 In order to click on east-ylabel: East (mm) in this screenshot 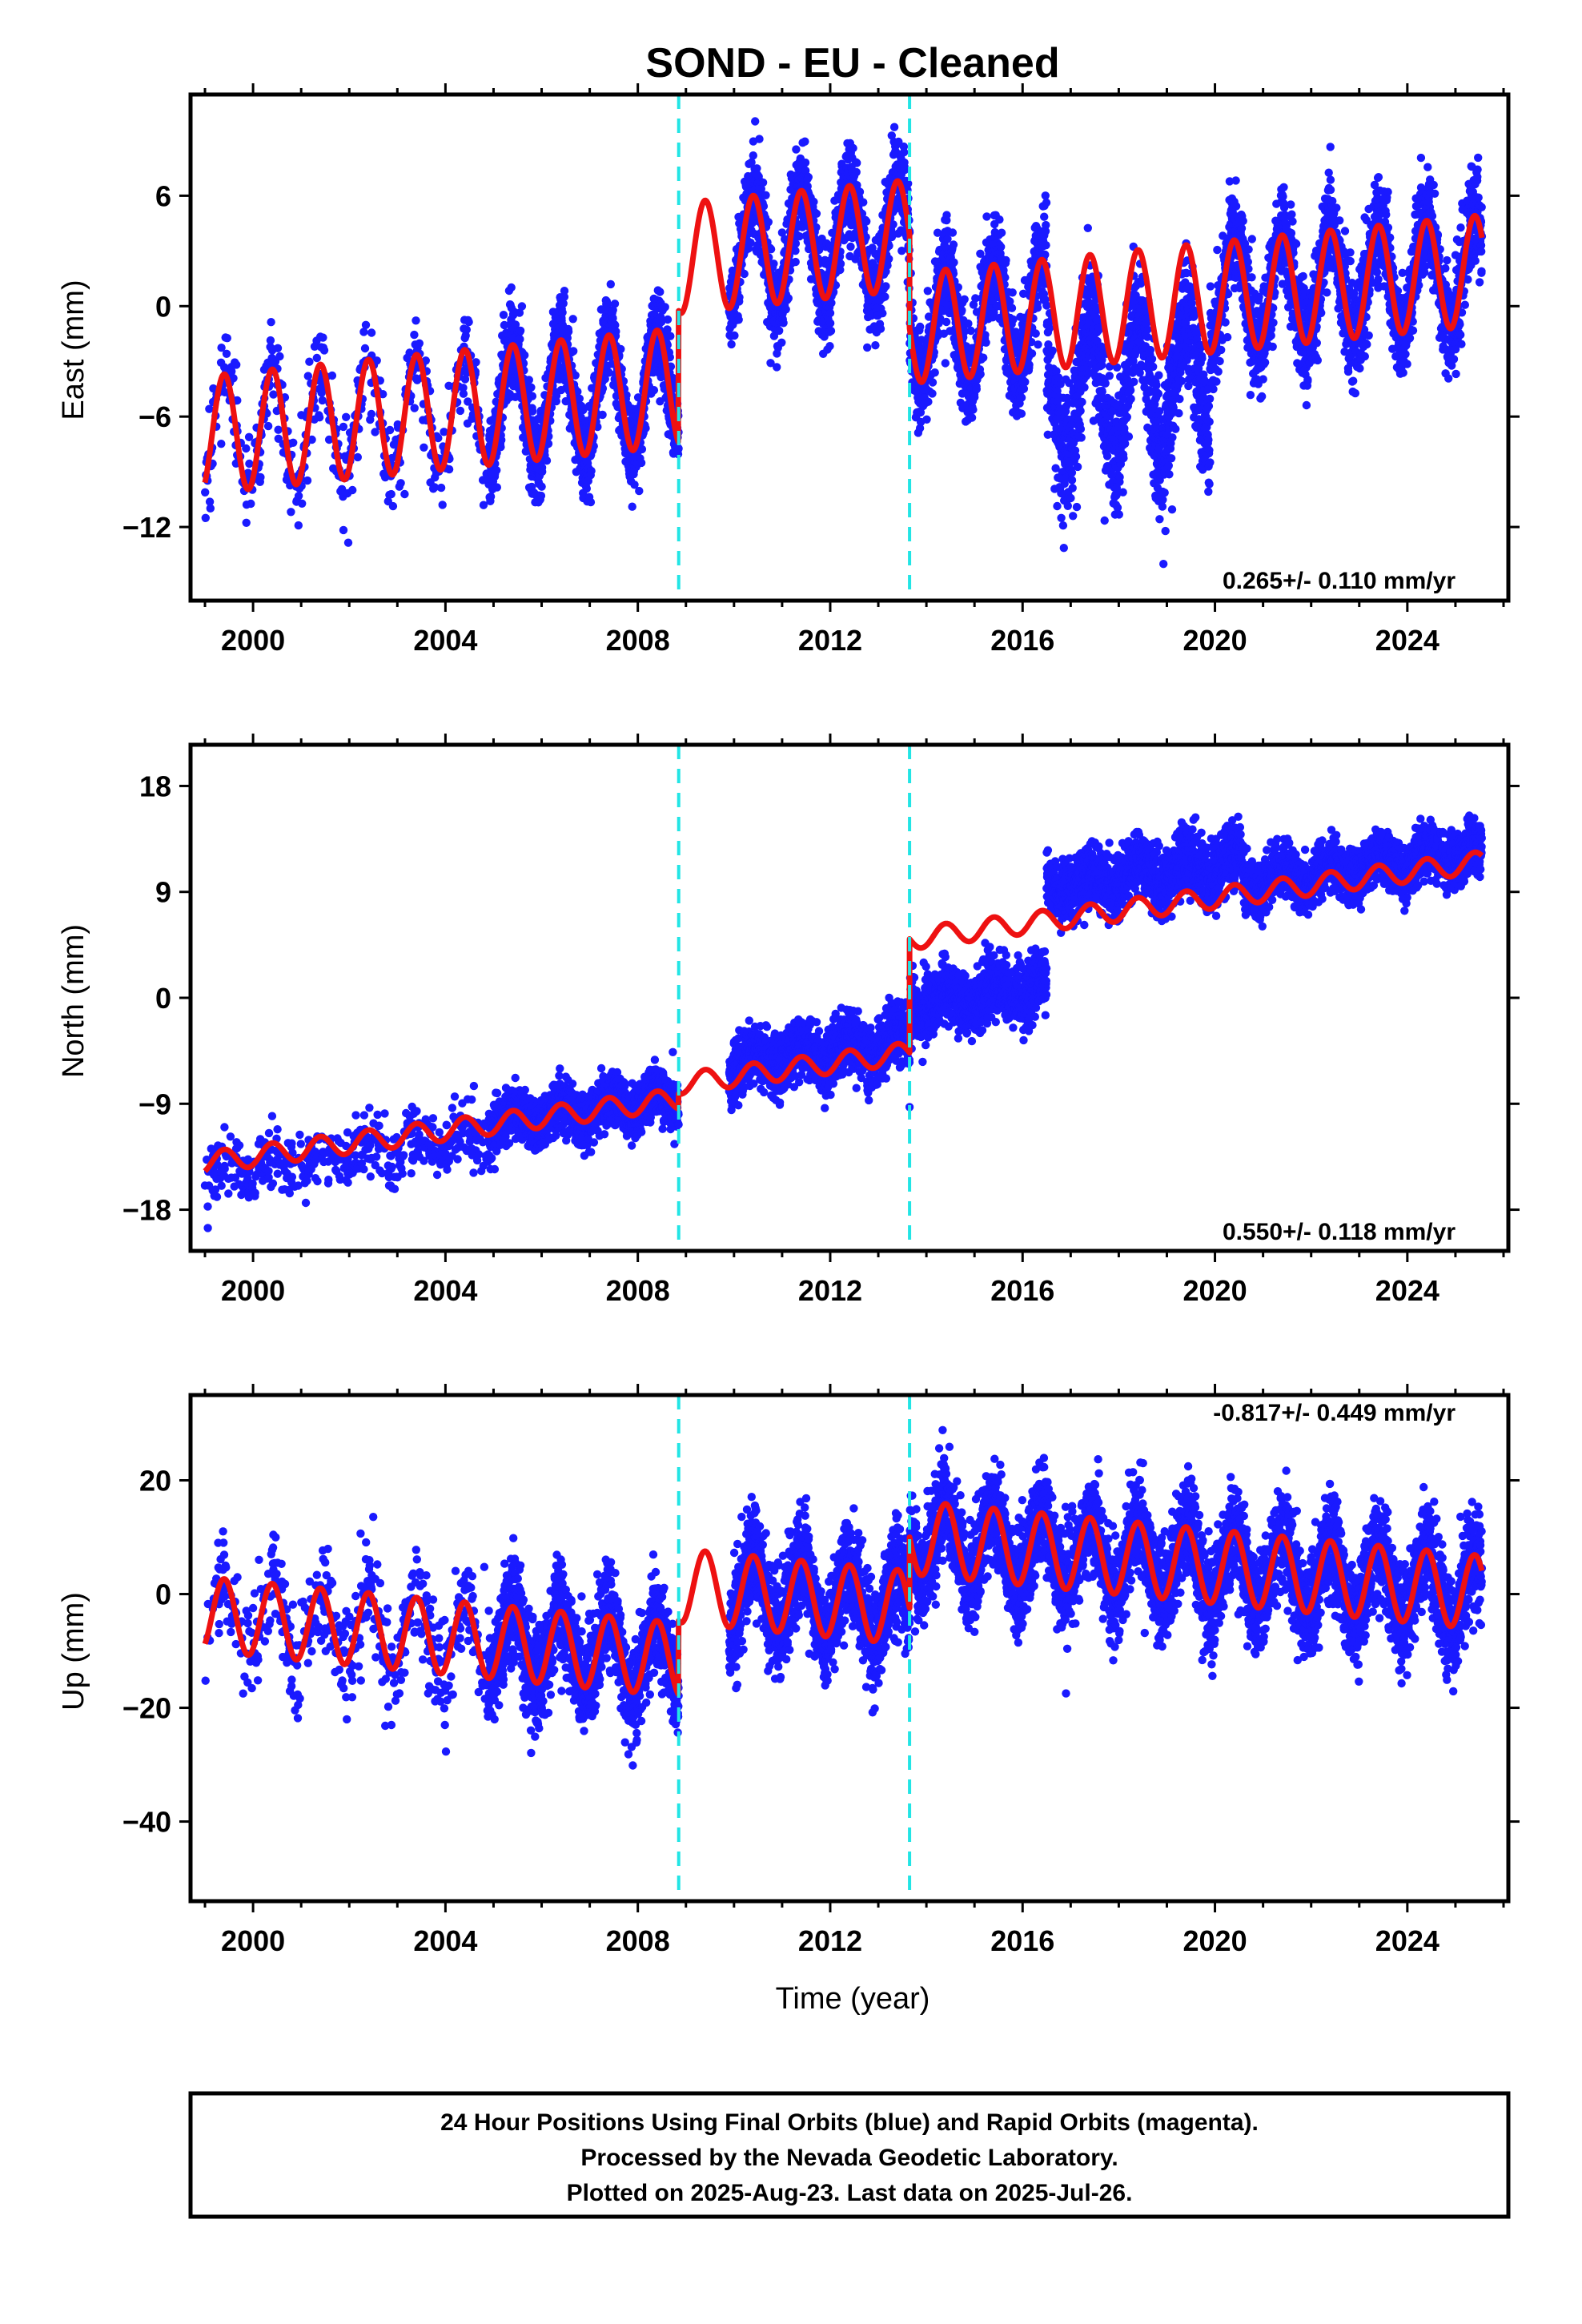, I will do `click(74, 349)`.